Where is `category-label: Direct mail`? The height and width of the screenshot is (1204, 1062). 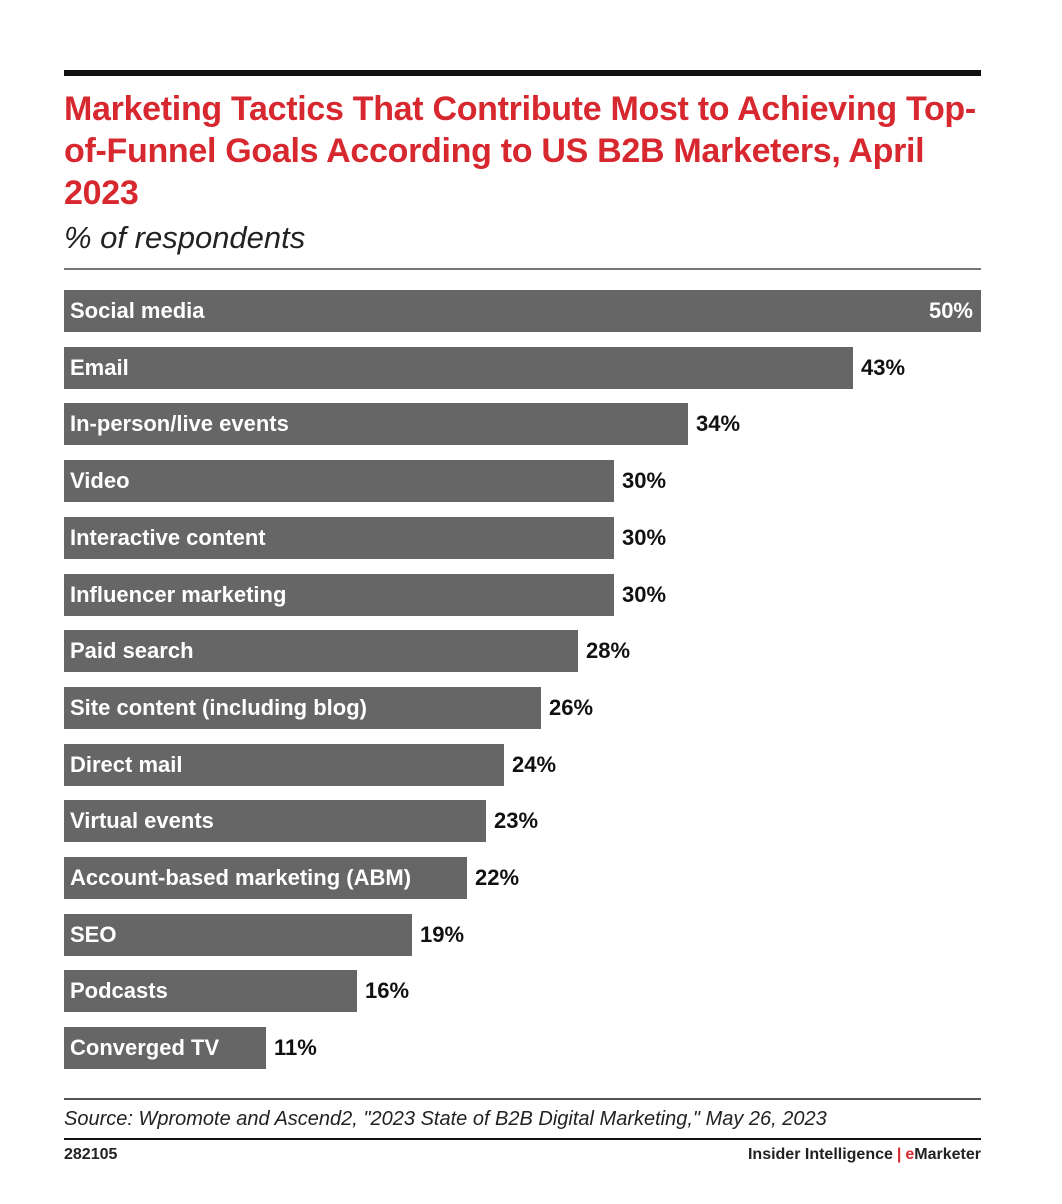
category-label: Direct mail is located at coordinates (126, 764).